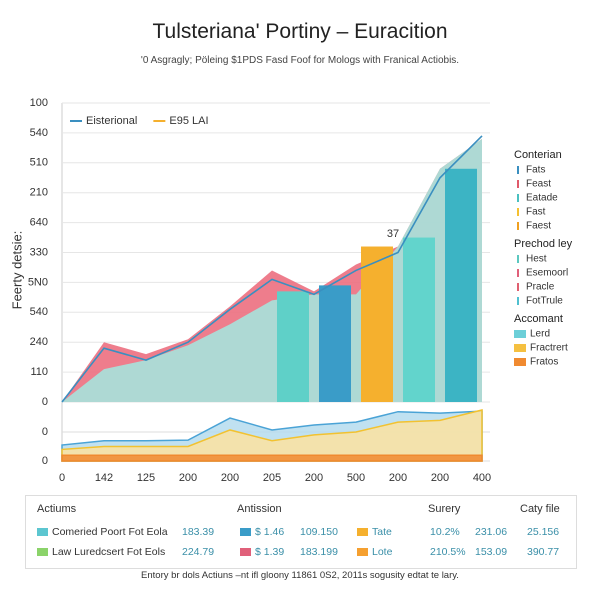  Describe the element at coordinates (538, 319) in the screenshot. I see `legend-group-title: Accomant` at that location.